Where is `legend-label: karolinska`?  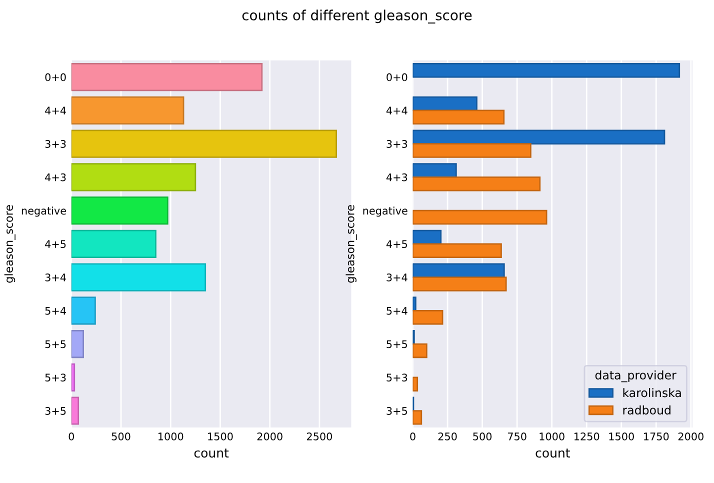 legend-label: karolinska is located at coordinates (652, 393).